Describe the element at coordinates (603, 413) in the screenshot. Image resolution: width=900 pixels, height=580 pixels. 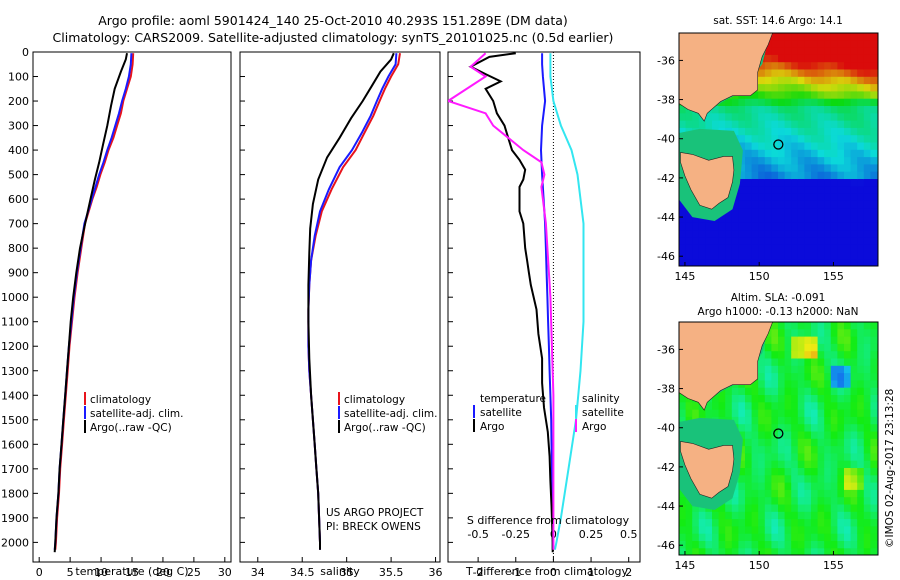
I see `legend-label-s-satellite: satellite` at that location.